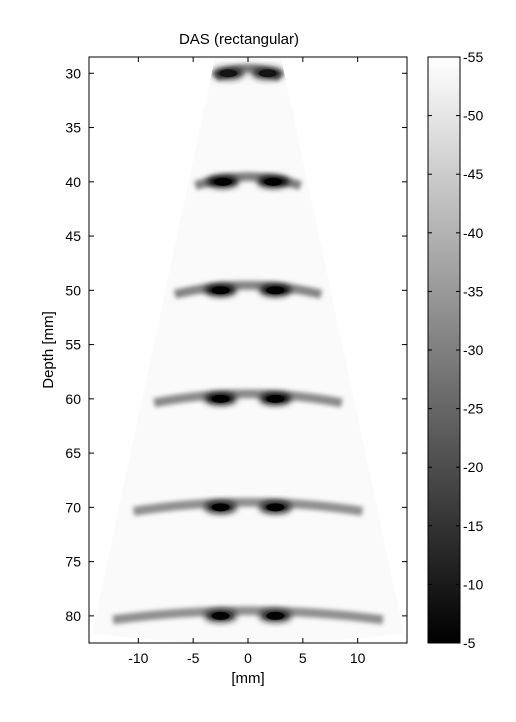 The image size is (516, 722). What do you see at coordinates (48, 350) in the screenshot?
I see `y-axis-label: Depth [mm]` at bounding box center [48, 350].